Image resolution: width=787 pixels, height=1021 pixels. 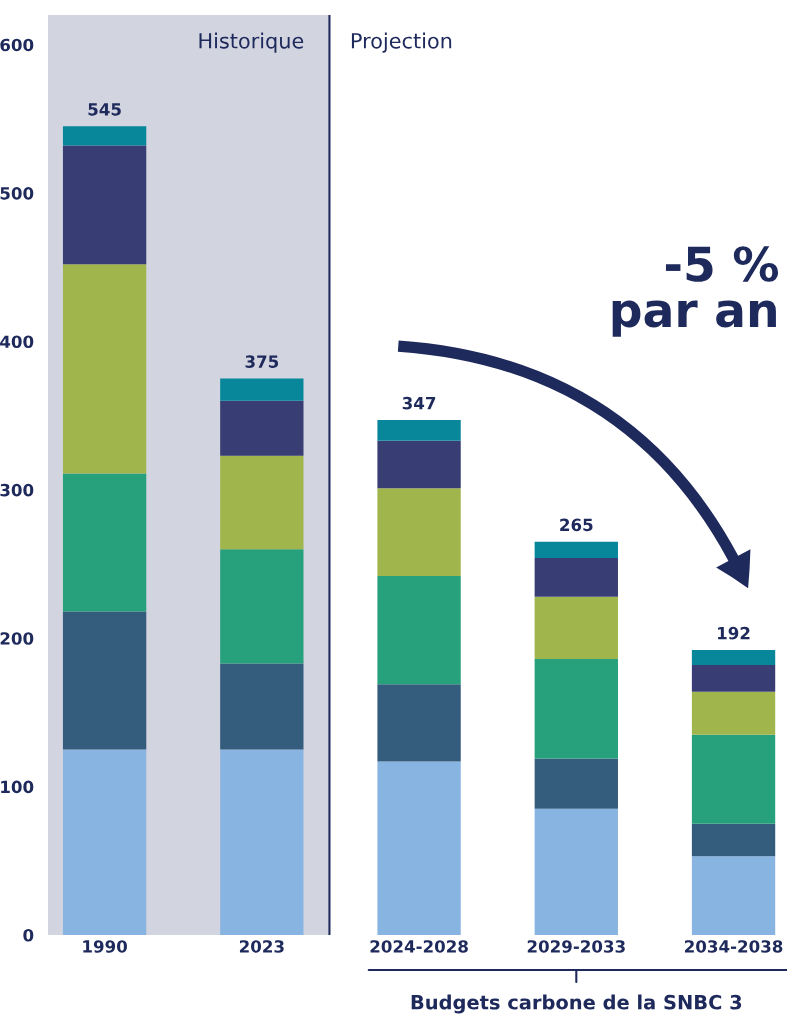 I want to click on ref-line-label: Projection, so click(x=401, y=42).